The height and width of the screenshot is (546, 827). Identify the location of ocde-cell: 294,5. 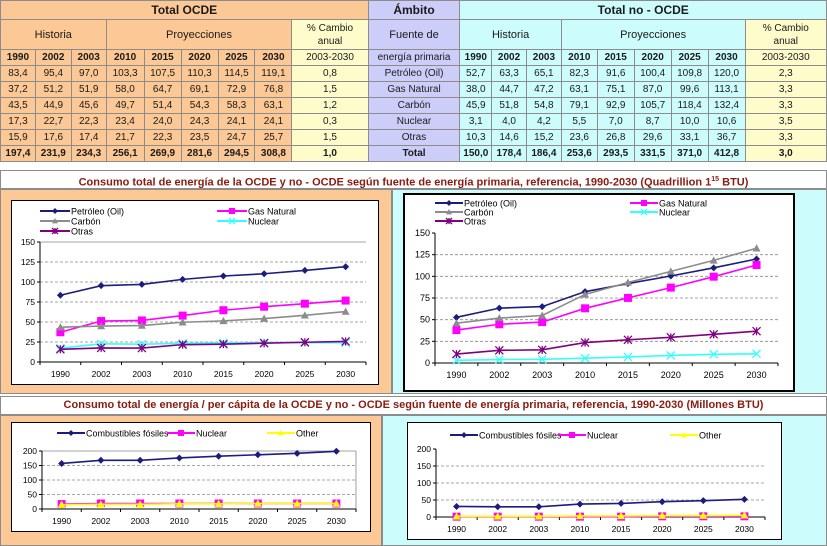
(236, 153).